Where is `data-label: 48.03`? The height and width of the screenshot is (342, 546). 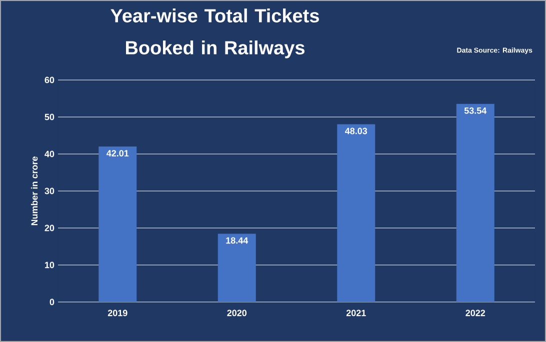 data-label: 48.03 is located at coordinates (356, 131).